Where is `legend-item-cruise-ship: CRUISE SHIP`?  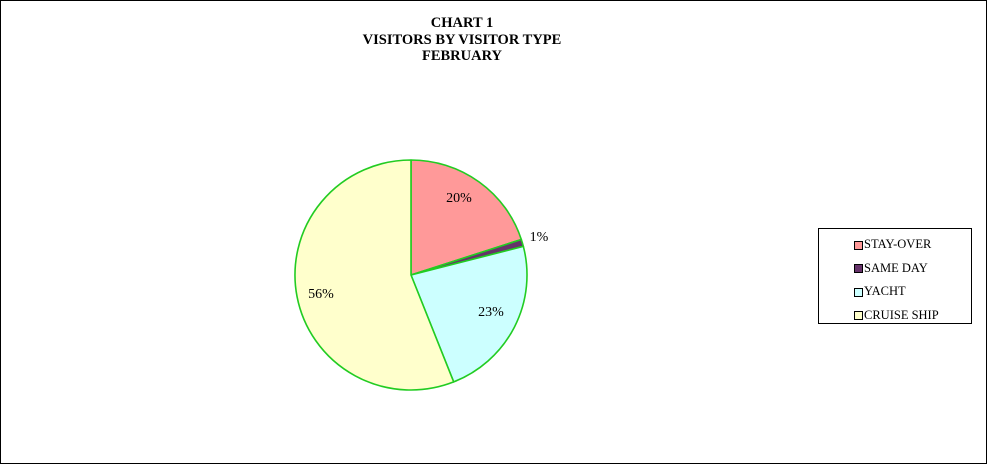 legend-item-cruise-ship: CRUISE SHIP is located at coordinates (895, 316).